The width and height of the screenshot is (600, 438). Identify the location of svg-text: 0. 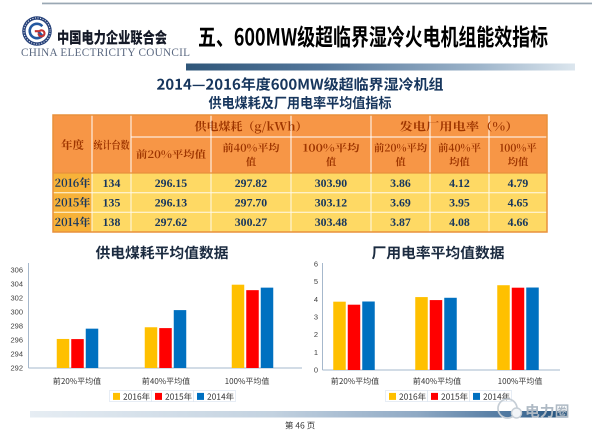
(316, 370).